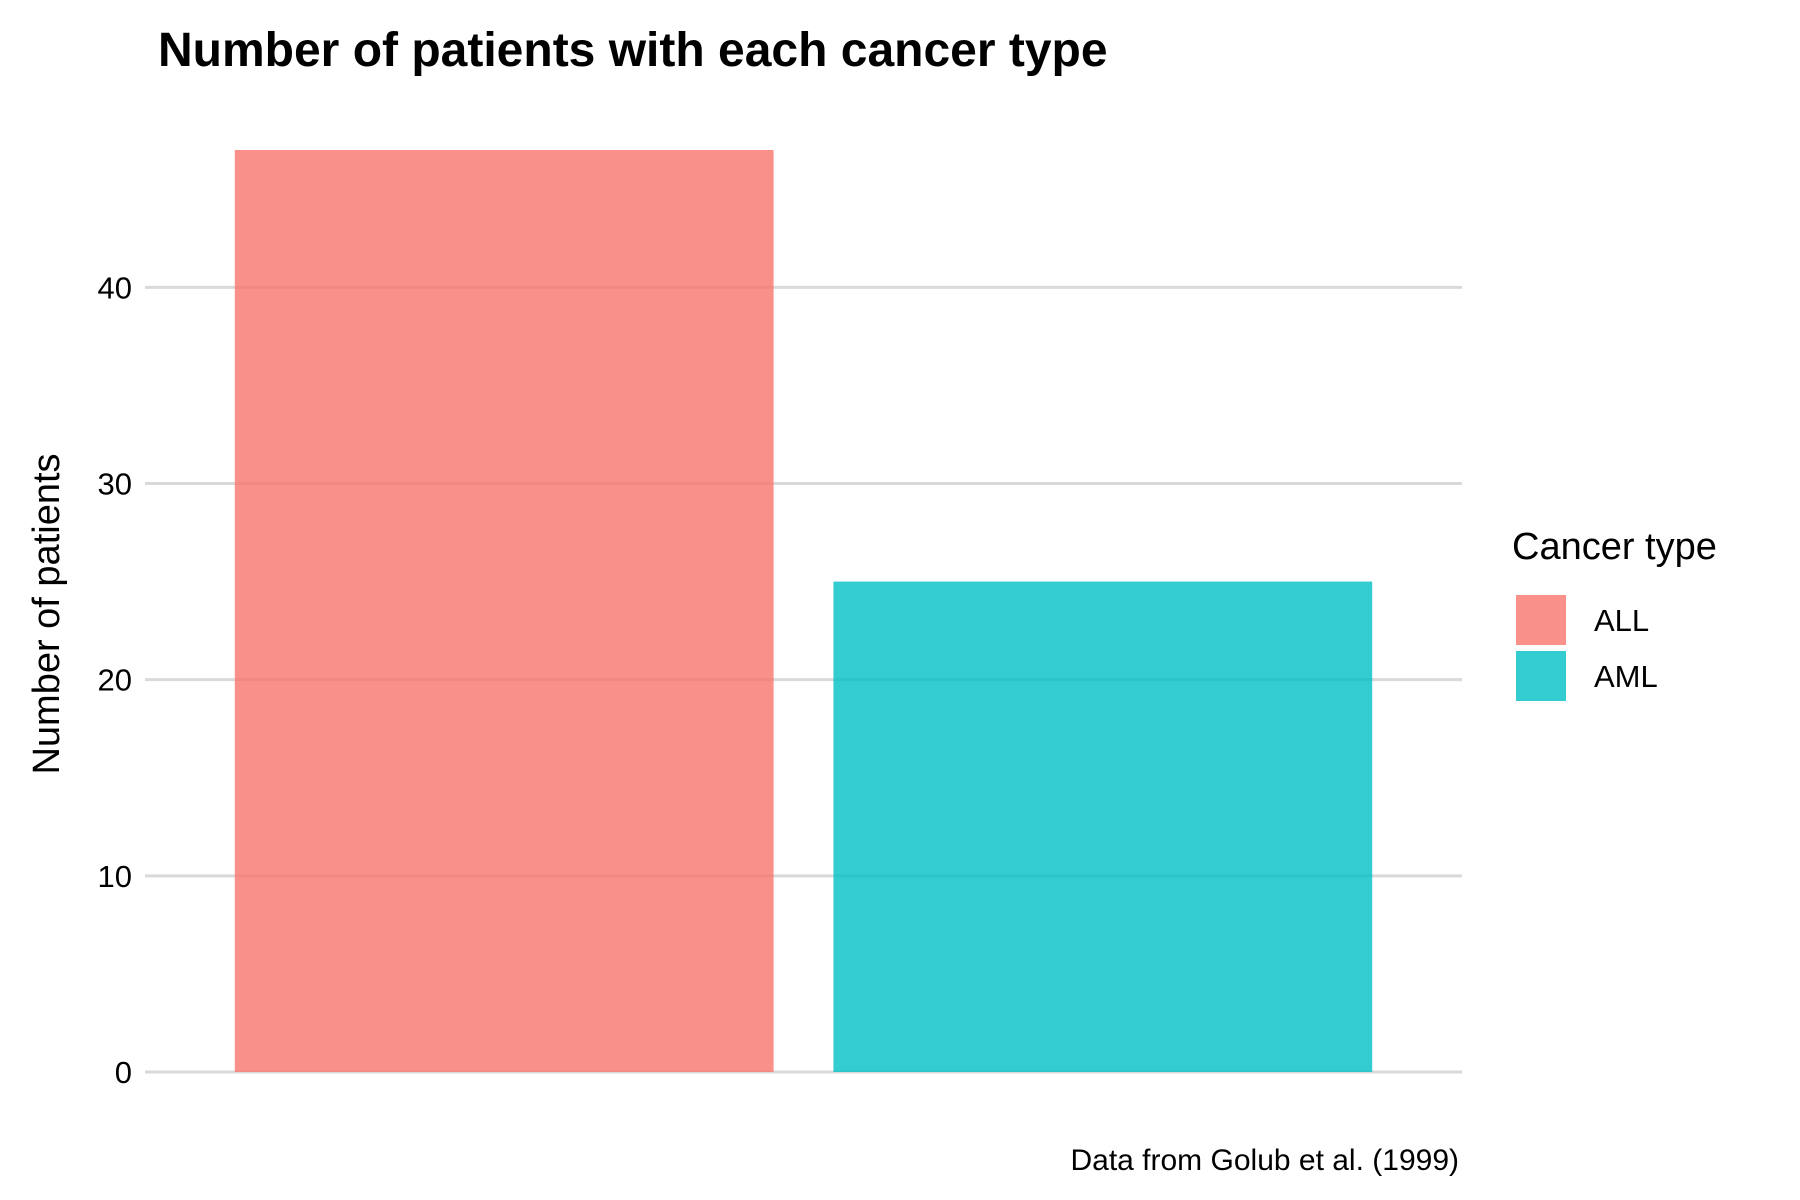 The height and width of the screenshot is (1200, 1800). What do you see at coordinates (115, 483) in the screenshot?
I see `y-tick-label-30: 30` at bounding box center [115, 483].